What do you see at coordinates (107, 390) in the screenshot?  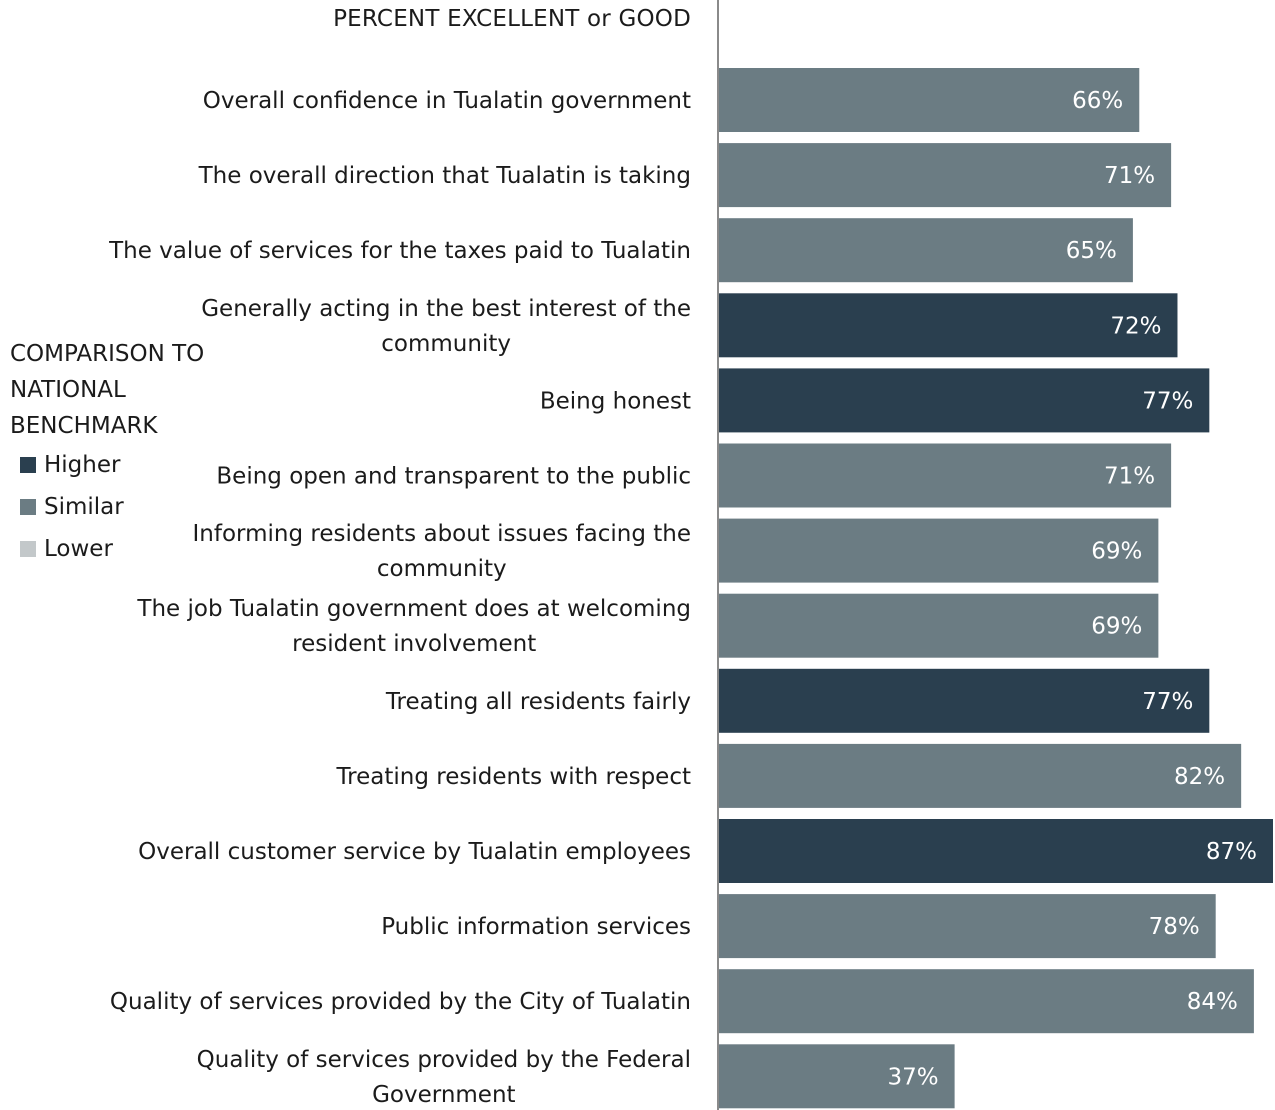 I see `legend-title: COMPARISON TO NATIONAL BENCHMARK` at bounding box center [107, 390].